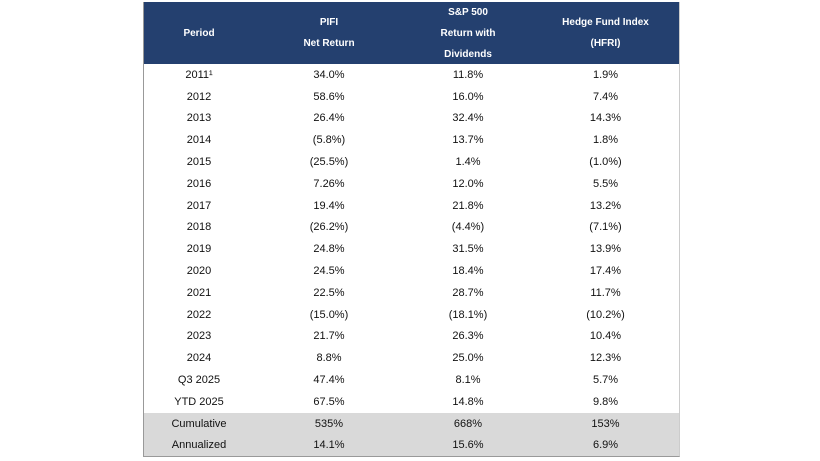 The image size is (820, 461). I want to click on table-row: 2016 7.26% 12.0% 5.5%, so click(411, 184).